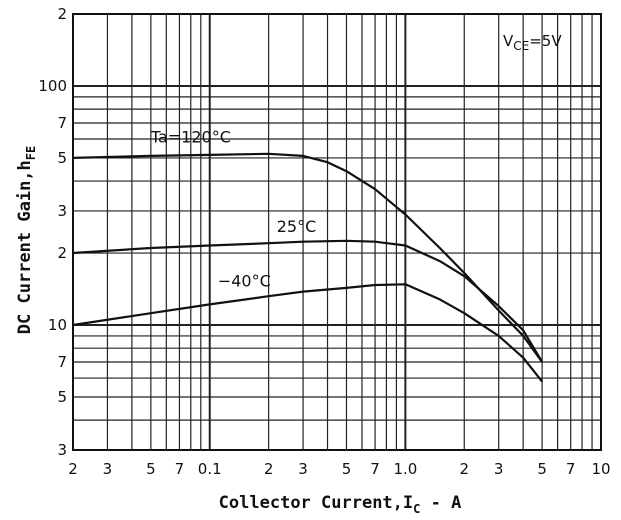 The height and width of the screenshot is (520, 621). I want to click on y-tick-label: 10, so click(57, 325).